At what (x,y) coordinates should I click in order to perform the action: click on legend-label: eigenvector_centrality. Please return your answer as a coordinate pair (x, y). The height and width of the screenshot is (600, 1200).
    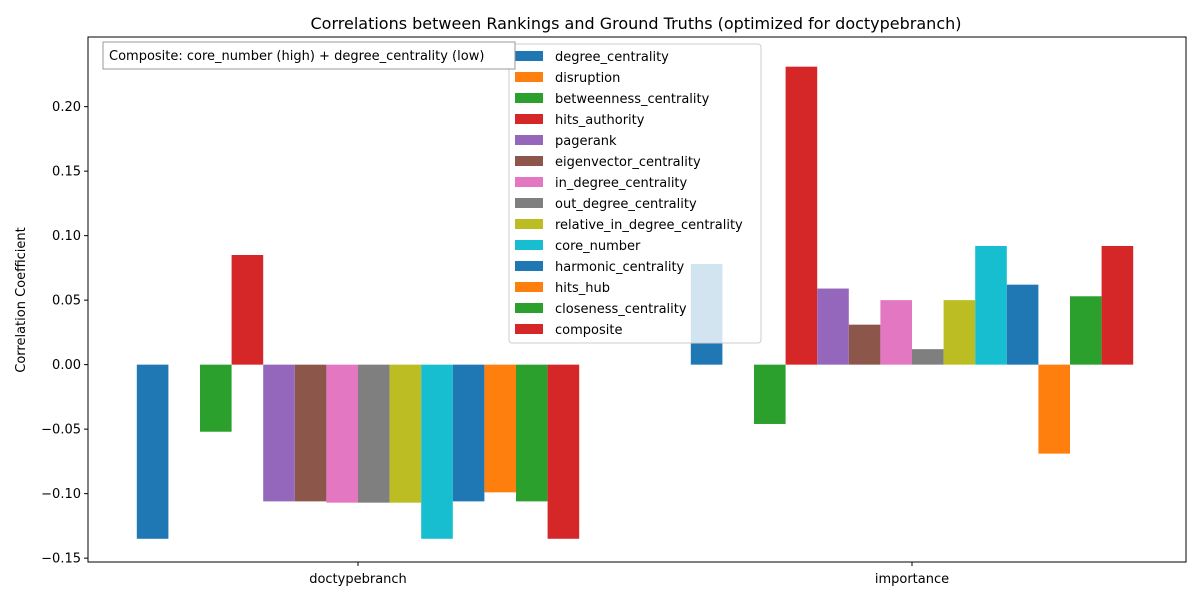
    Looking at the image, I should click on (628, 162).